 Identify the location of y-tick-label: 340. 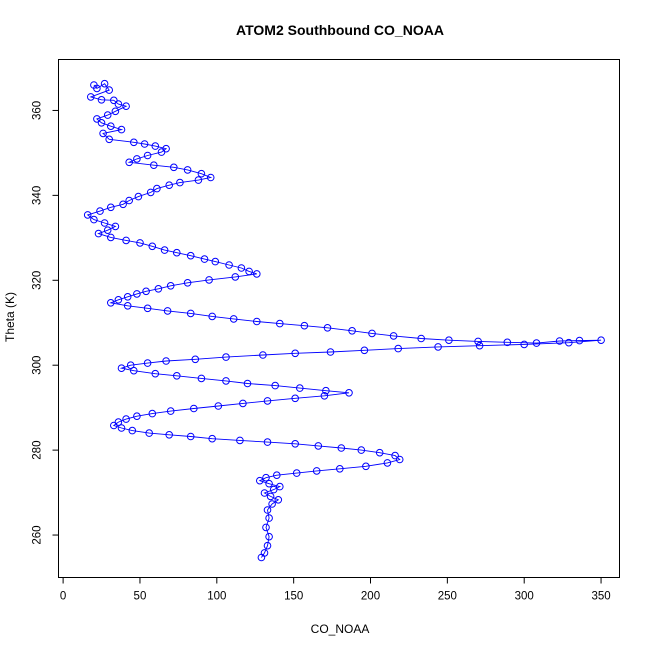
(38, 195).